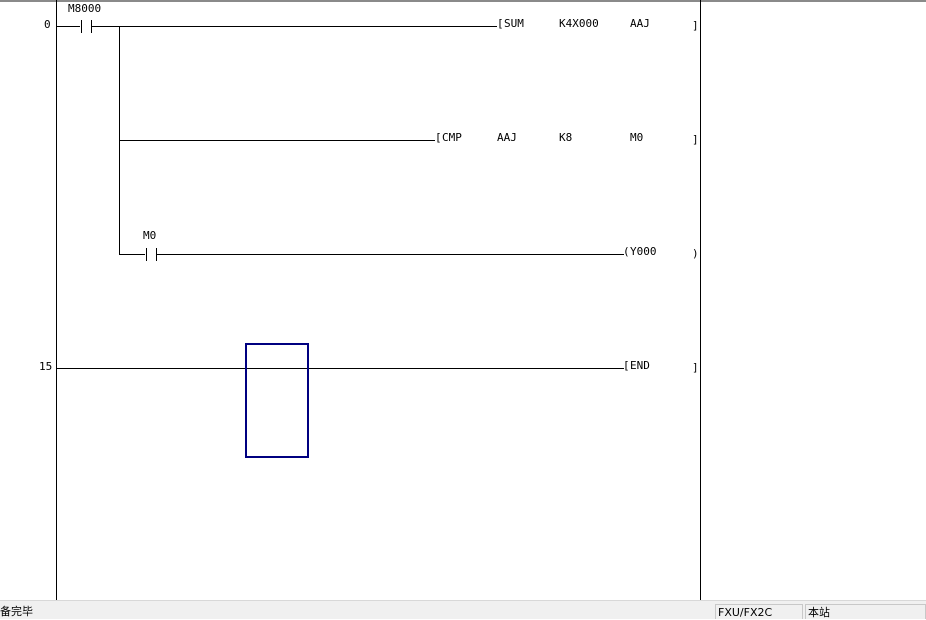 This screenshot has width=926, height=620. What do you see at coordinates (640, 365) in the screenshot?
I see `end-instruction: END` at bounding box center [640, 365].